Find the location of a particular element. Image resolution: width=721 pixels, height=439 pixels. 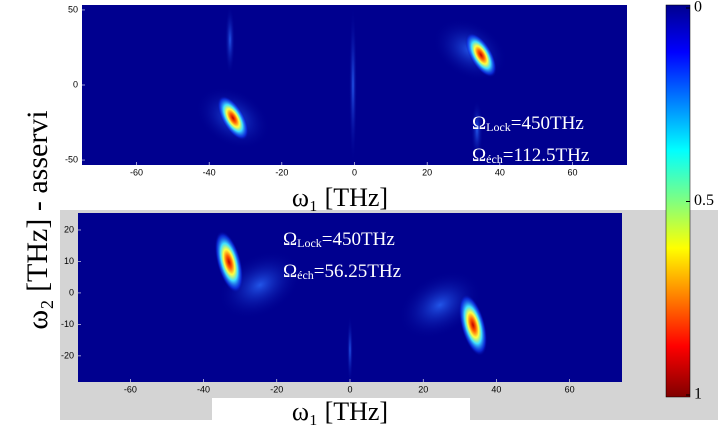

y-tick-label: -20 is located at coordinates (67, 355).